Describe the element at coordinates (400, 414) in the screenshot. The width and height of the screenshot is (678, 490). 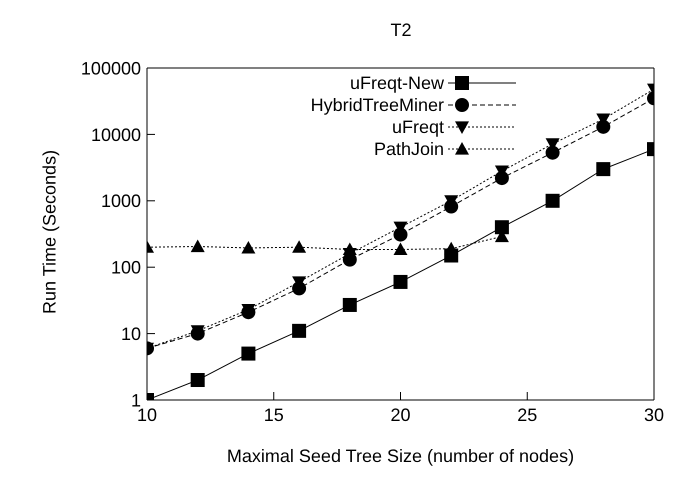
I see `x-tick-label: 20` at that location.